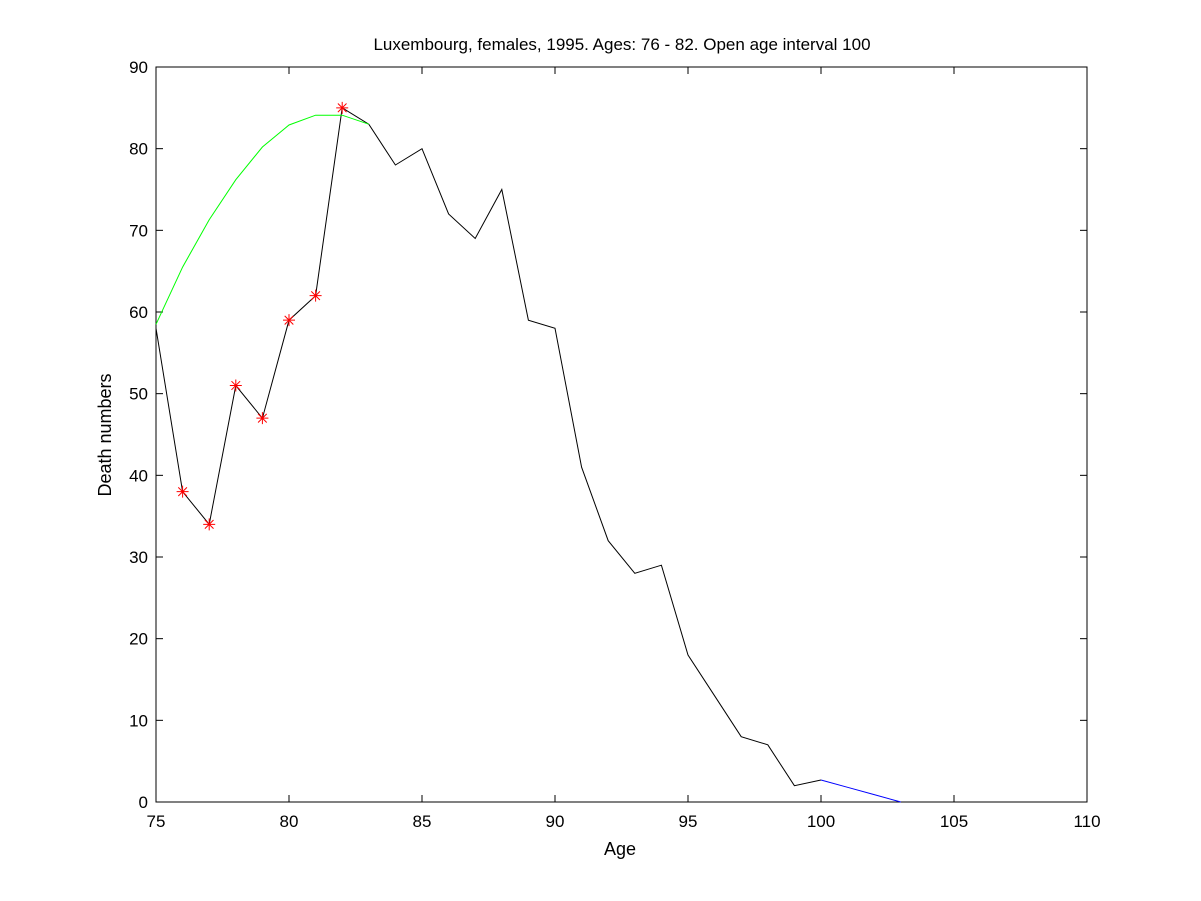  What do you see at coordinates (143, 802) in the screenshot?
I see `y-tick-label: 0` at bounding box center [143, 802].